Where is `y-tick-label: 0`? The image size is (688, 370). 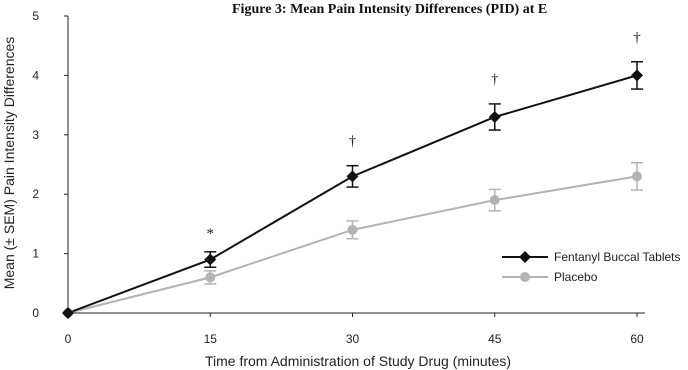
y-tick-label: 0 is located at coordinates (35, 313).